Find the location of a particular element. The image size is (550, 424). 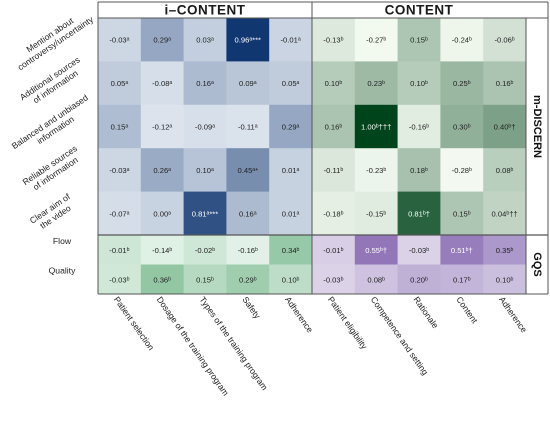

cell-value-label: 0.30ᵇ is located at coordinates (462, 127).